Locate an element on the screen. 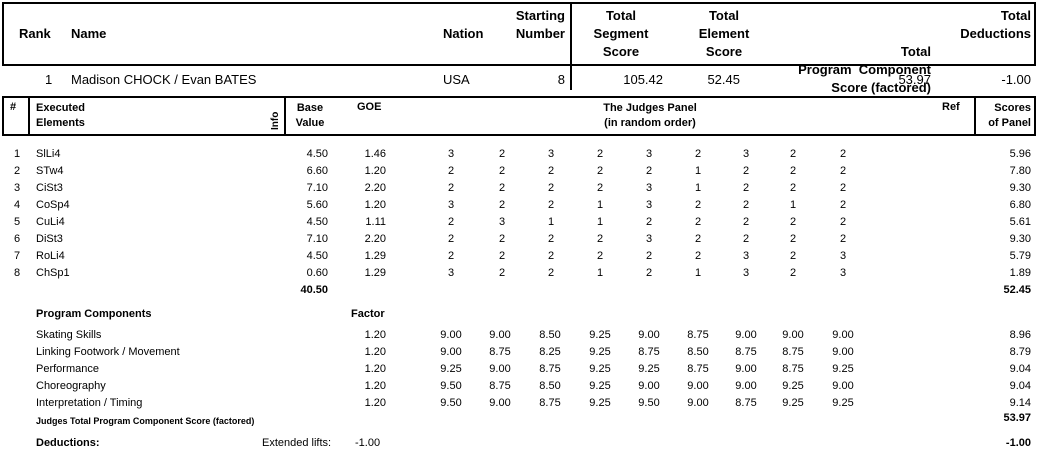 This screenshot has height=455, width=1038. element-name: CiSt3 is located at coordinates (49, 188).